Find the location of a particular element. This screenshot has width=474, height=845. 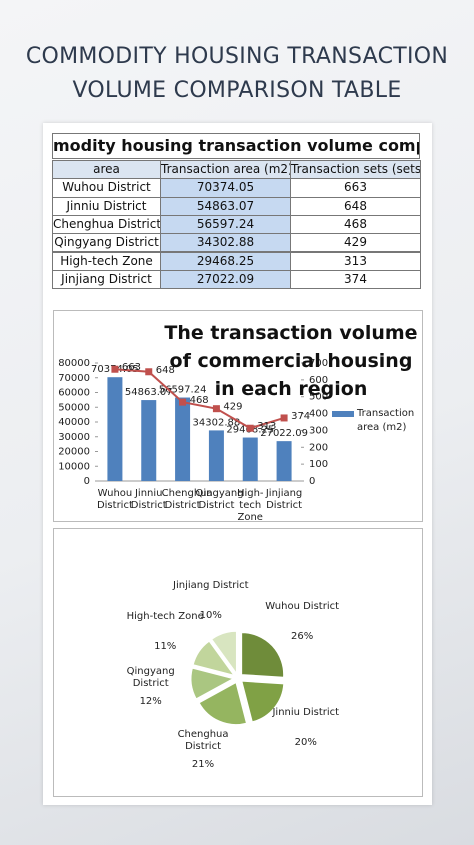

y-tick-label: 80000 is located at coordinates (74, 363).